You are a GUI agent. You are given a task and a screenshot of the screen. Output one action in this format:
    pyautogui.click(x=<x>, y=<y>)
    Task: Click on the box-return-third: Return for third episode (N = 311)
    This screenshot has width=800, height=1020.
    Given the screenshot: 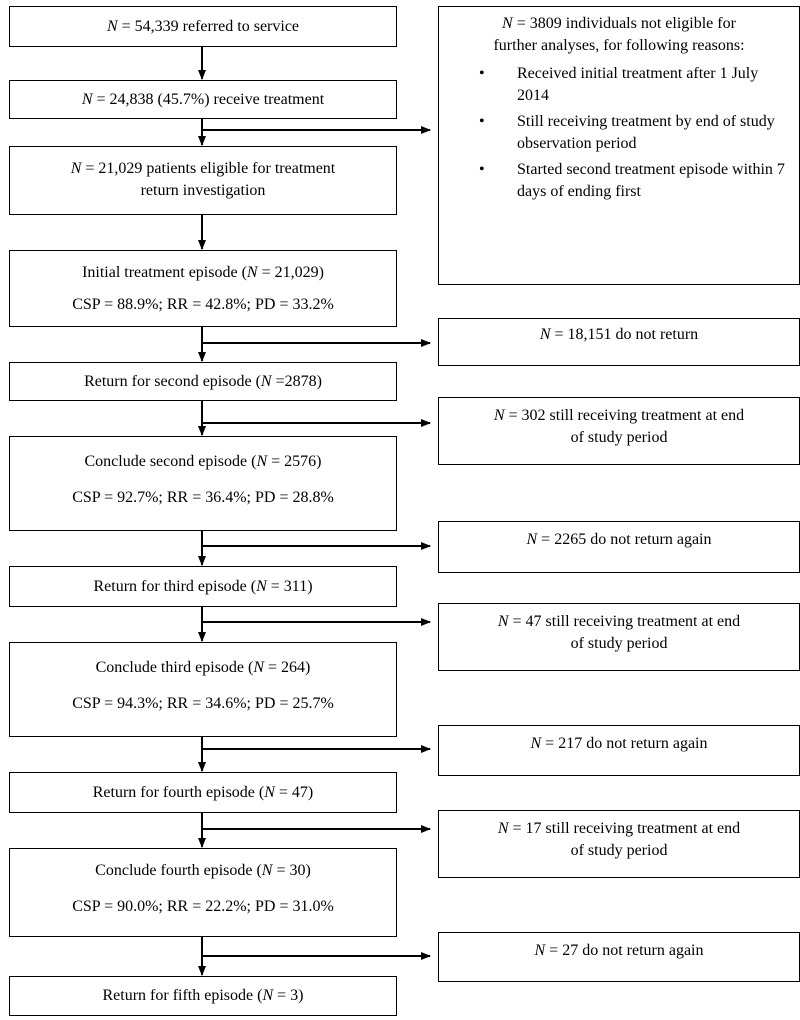 What is the action you would take?
    pyautogui.click(x=203, y=586)
    